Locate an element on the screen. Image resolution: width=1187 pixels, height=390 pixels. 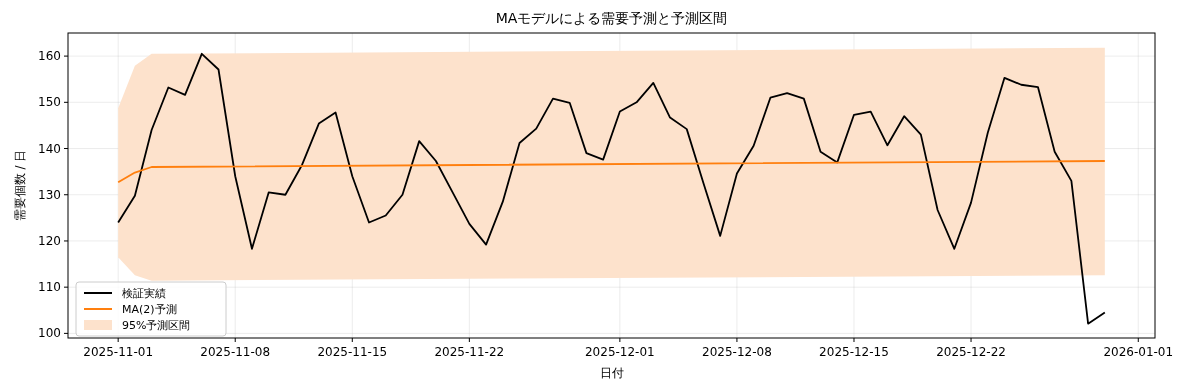
y-tick-label: 100 is located at coordinates (49, 333).